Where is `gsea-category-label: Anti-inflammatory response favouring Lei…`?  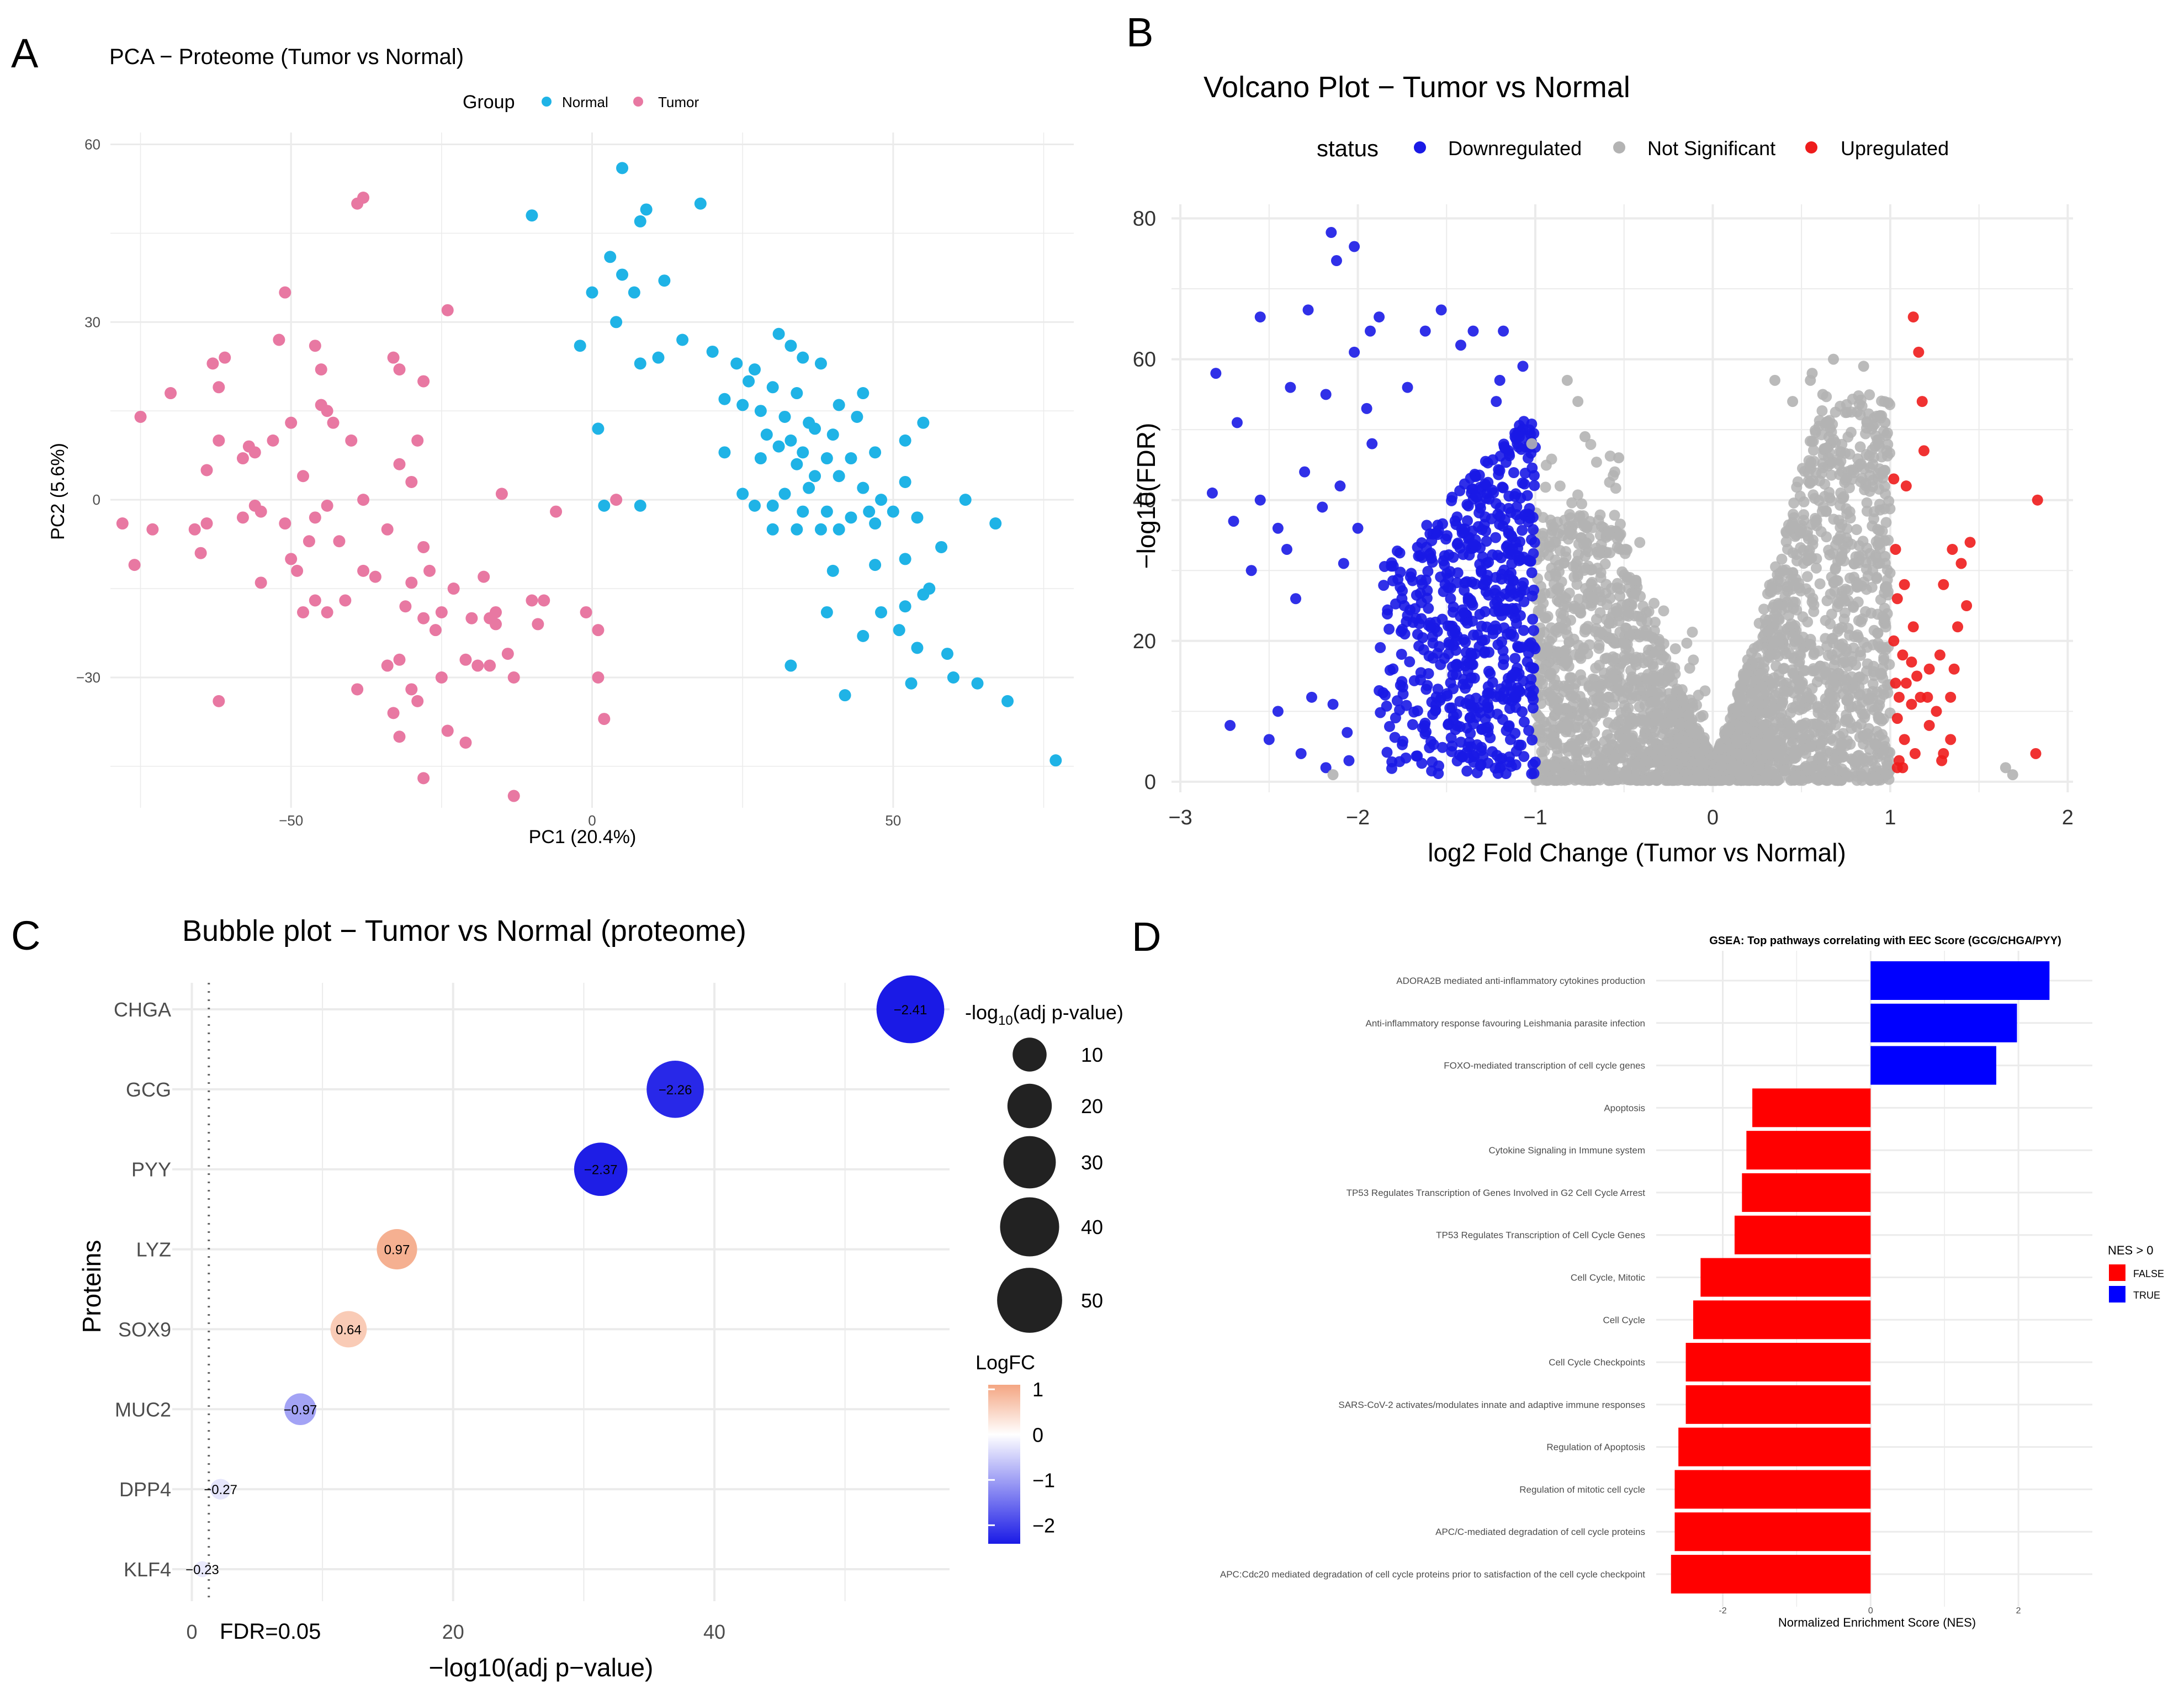
gsea-category-label: Anti-inflammatory response favouring Lei… is located at coordinates (1505, 1023).